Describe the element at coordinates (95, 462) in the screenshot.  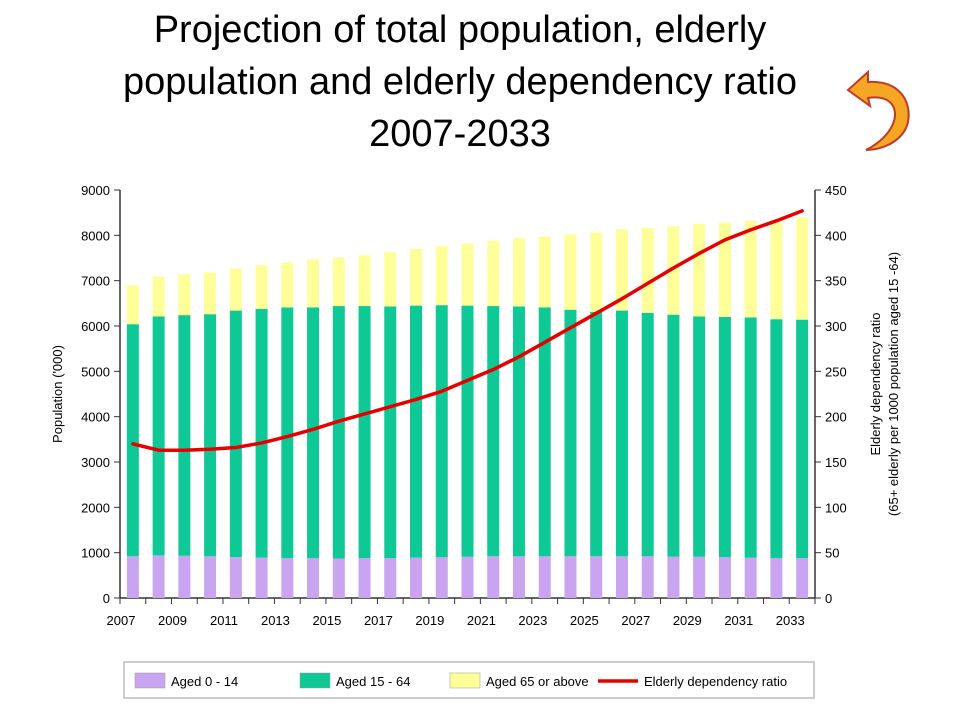
I see `y-tick-label: 3000` at that location.